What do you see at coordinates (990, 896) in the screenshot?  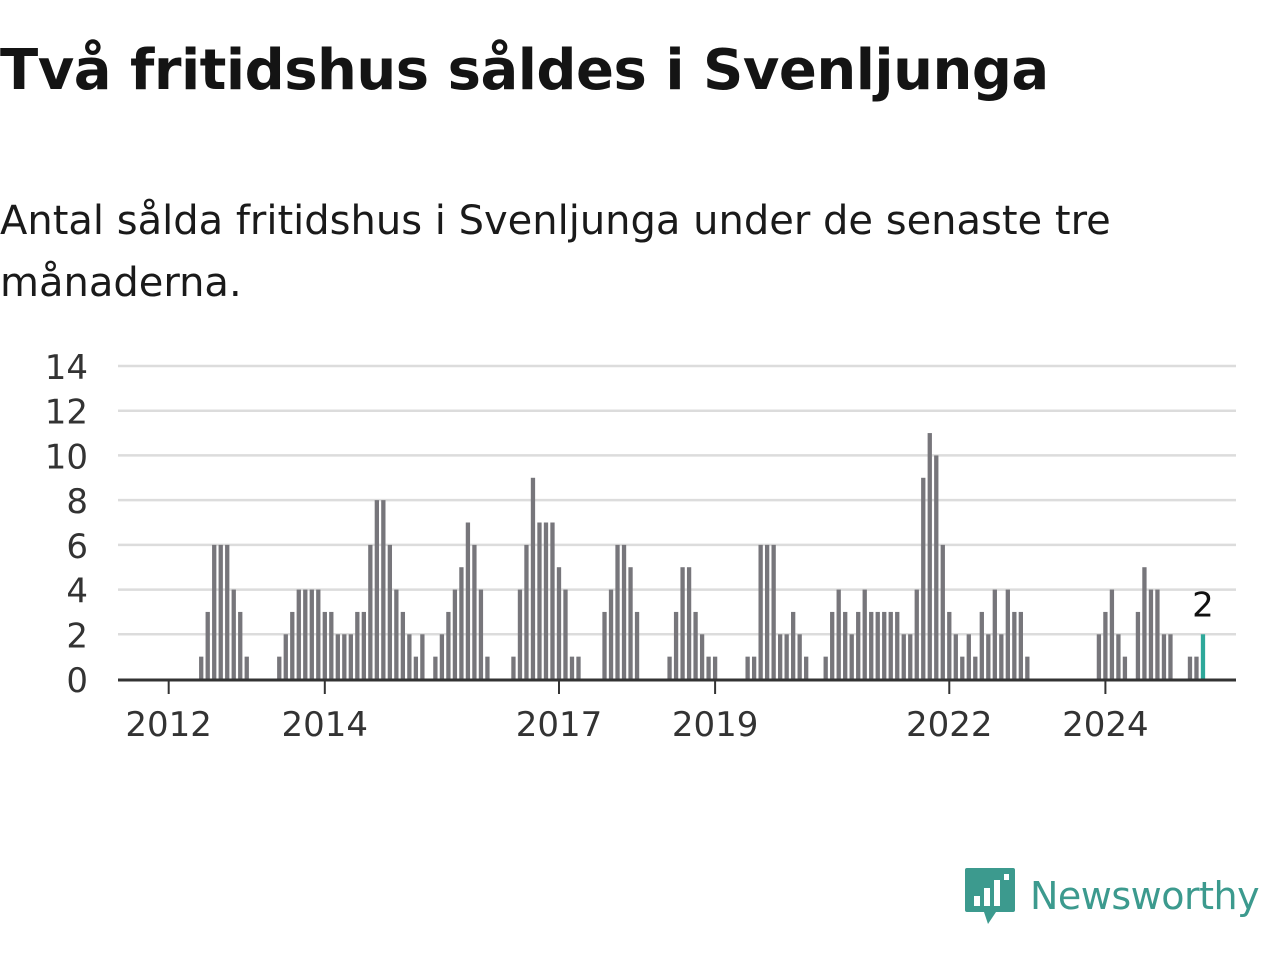 I see `newsworthy-logo-icon` at bounding box center [990, 896].